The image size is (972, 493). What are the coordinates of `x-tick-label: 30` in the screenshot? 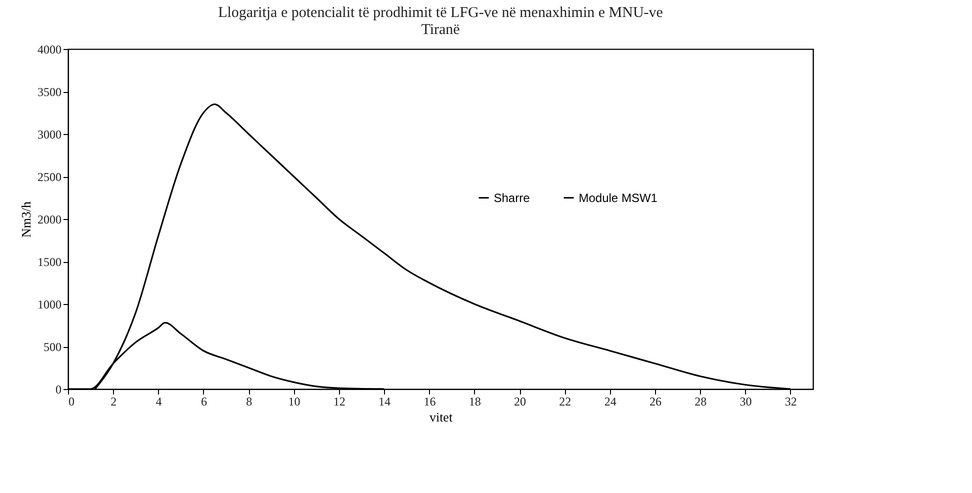 It's located at (746, 401).